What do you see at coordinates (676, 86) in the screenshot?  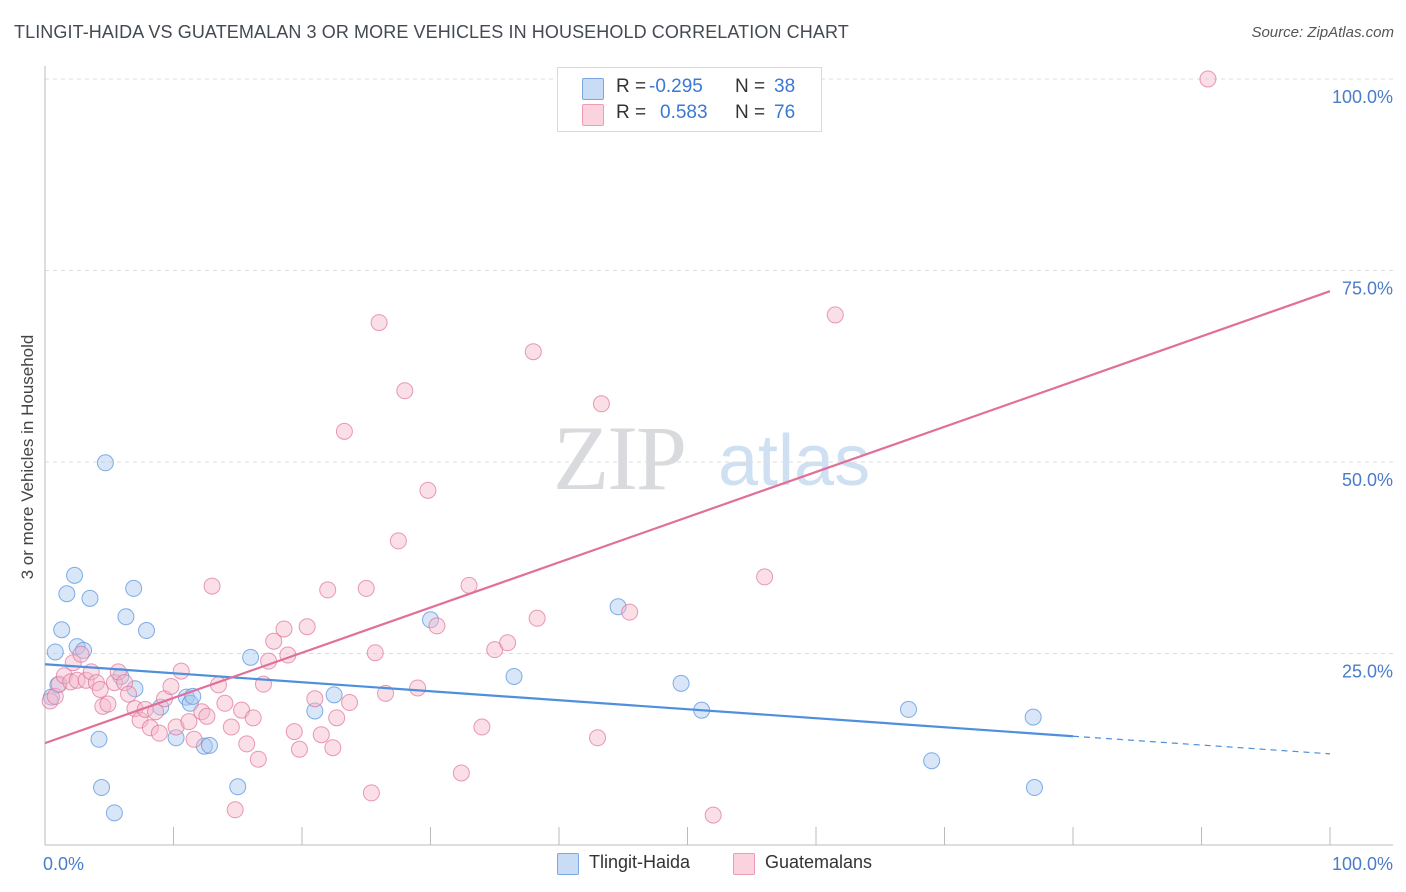 I see `stats-r-value: -0.295` at bounding box center [676, 86].